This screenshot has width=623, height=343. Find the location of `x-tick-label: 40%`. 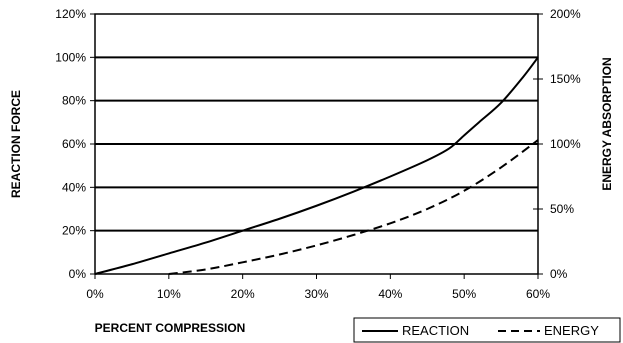

x-tick-label: 40% is located at coordinates (390, 294).